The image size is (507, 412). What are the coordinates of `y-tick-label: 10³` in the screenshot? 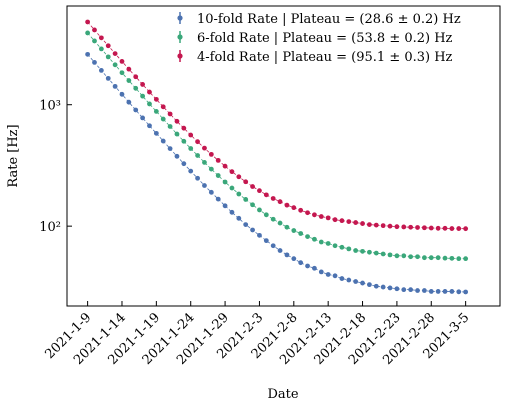 It's located at (50, 106).